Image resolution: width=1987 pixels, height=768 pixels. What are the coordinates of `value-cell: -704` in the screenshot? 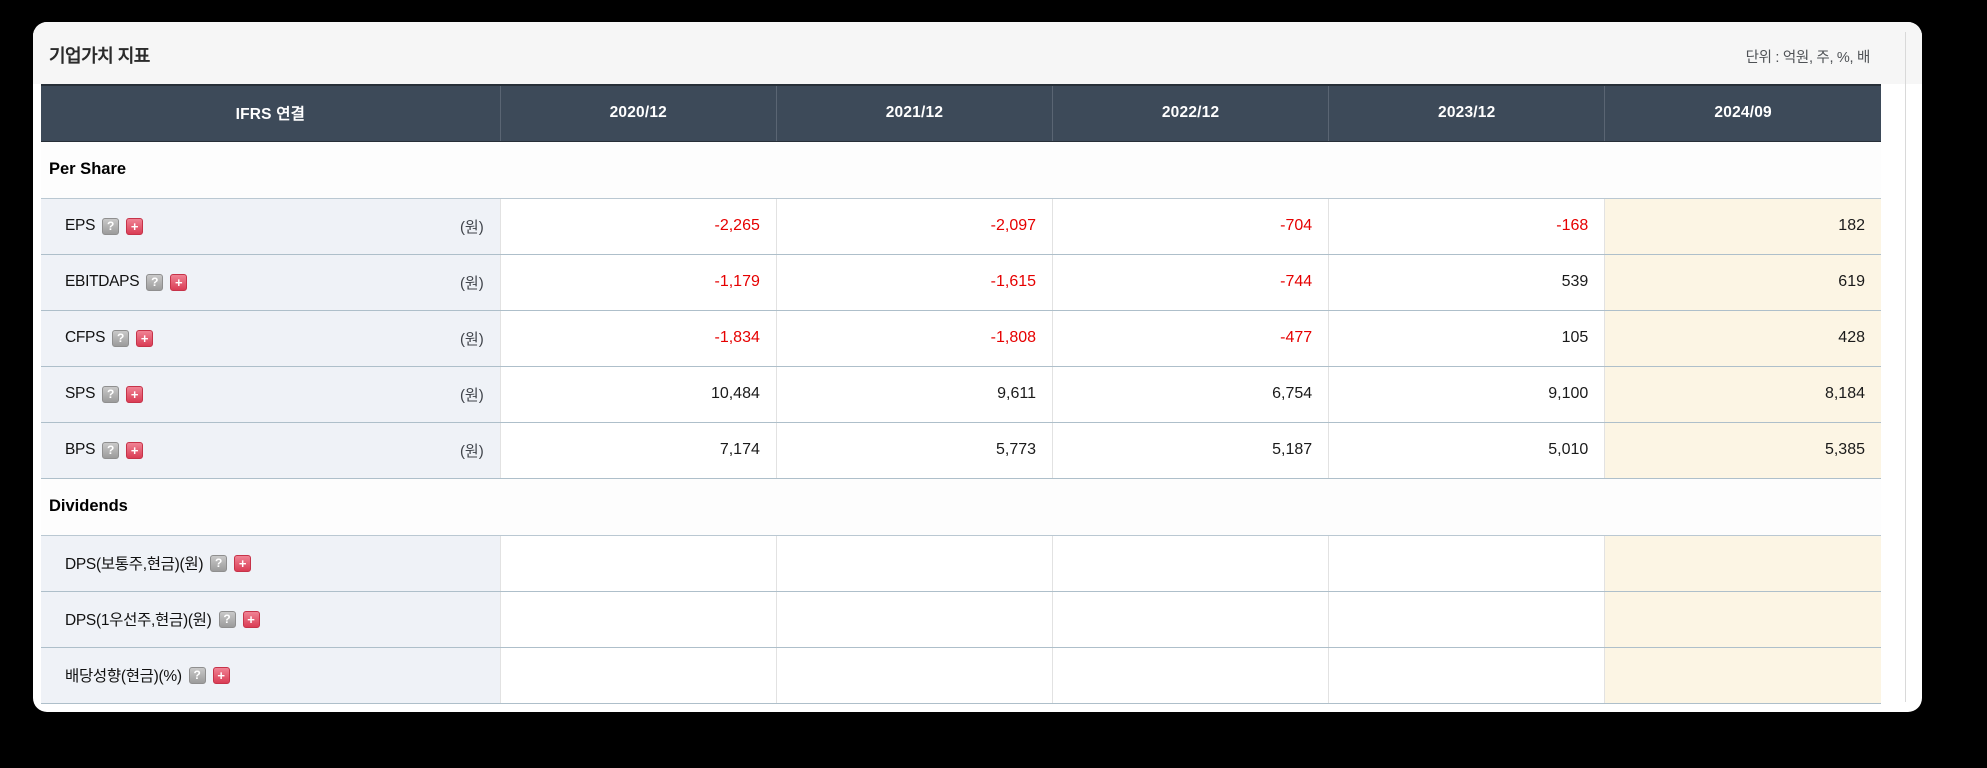 It's located at (1190, 226).